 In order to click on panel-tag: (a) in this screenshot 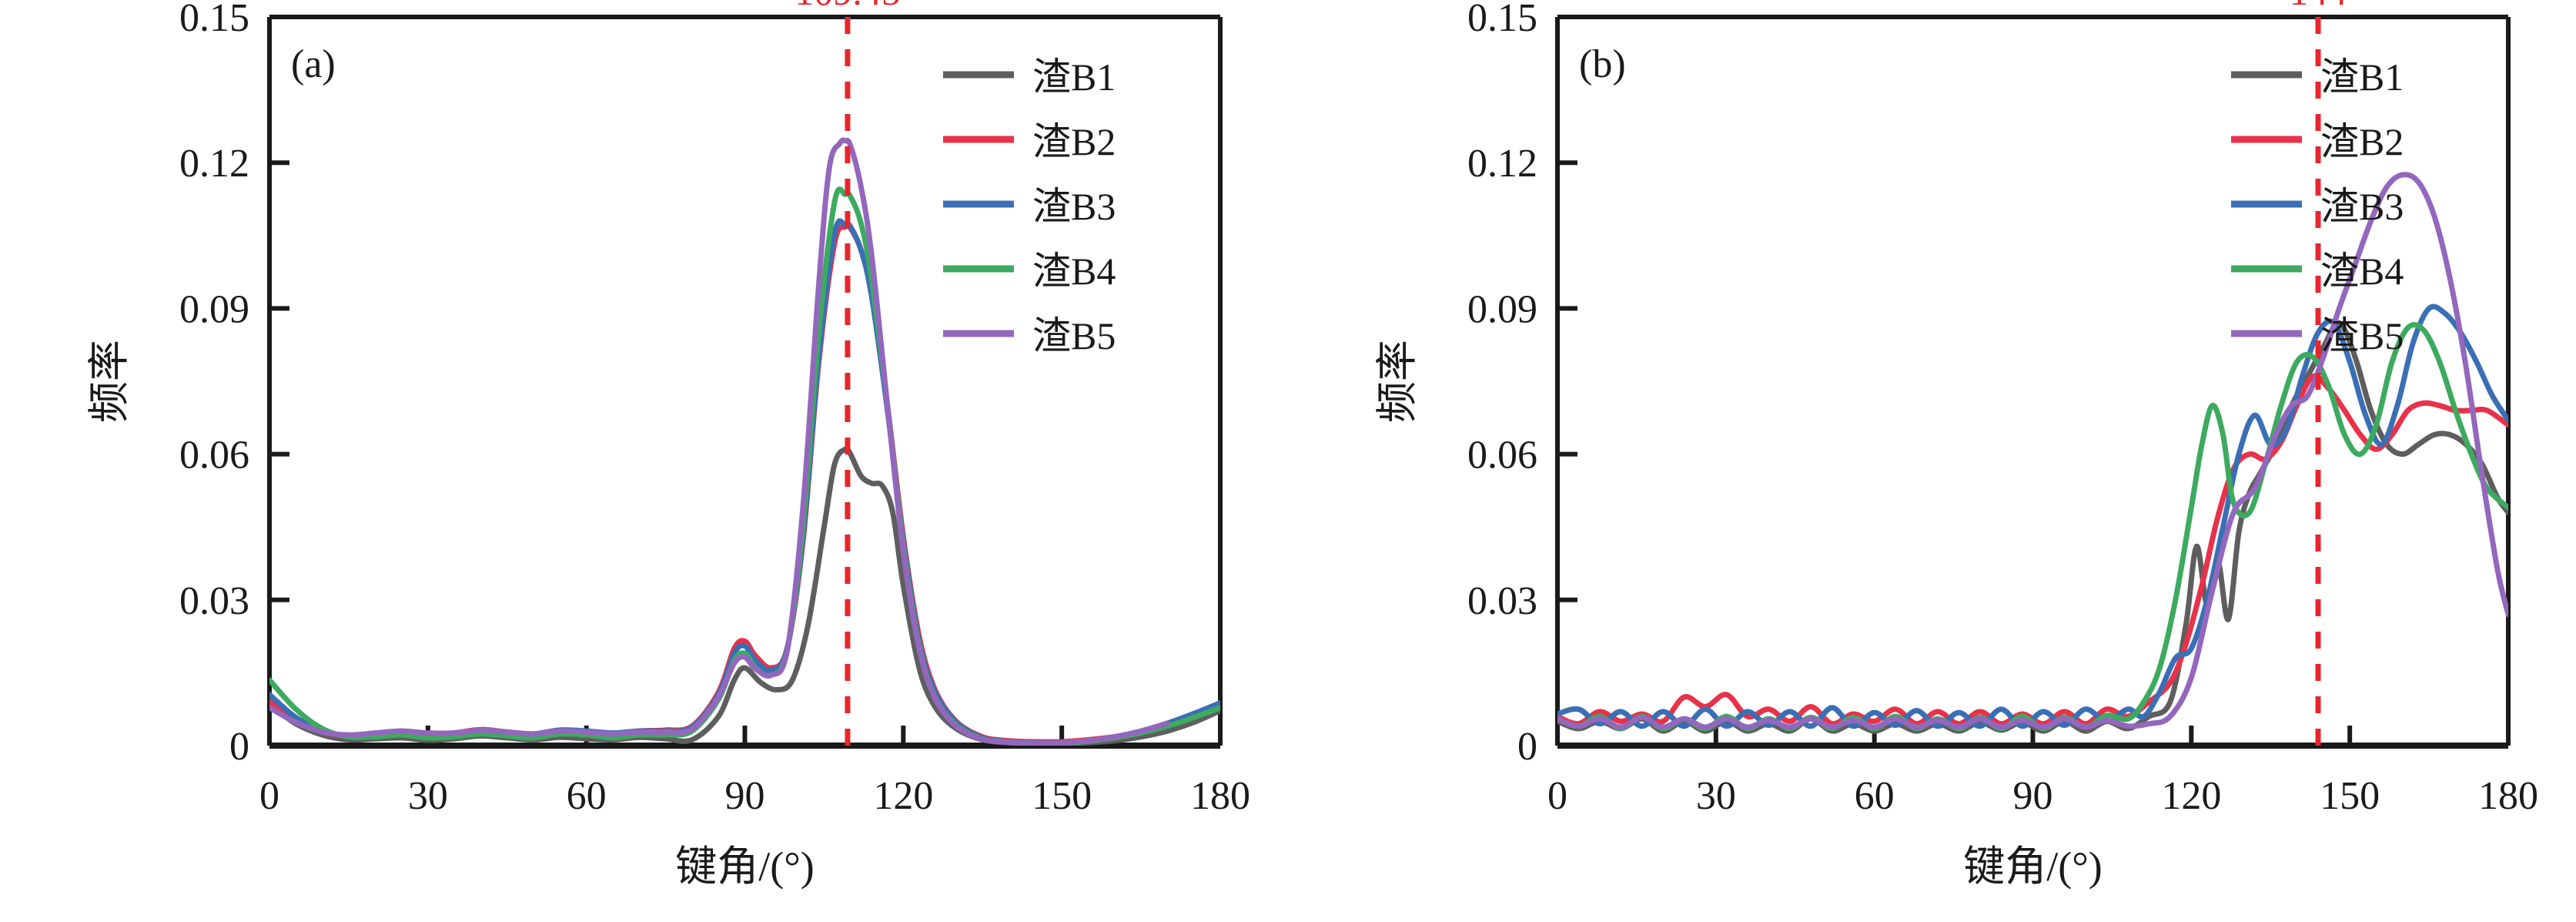, I will do `click(313, 64)`.